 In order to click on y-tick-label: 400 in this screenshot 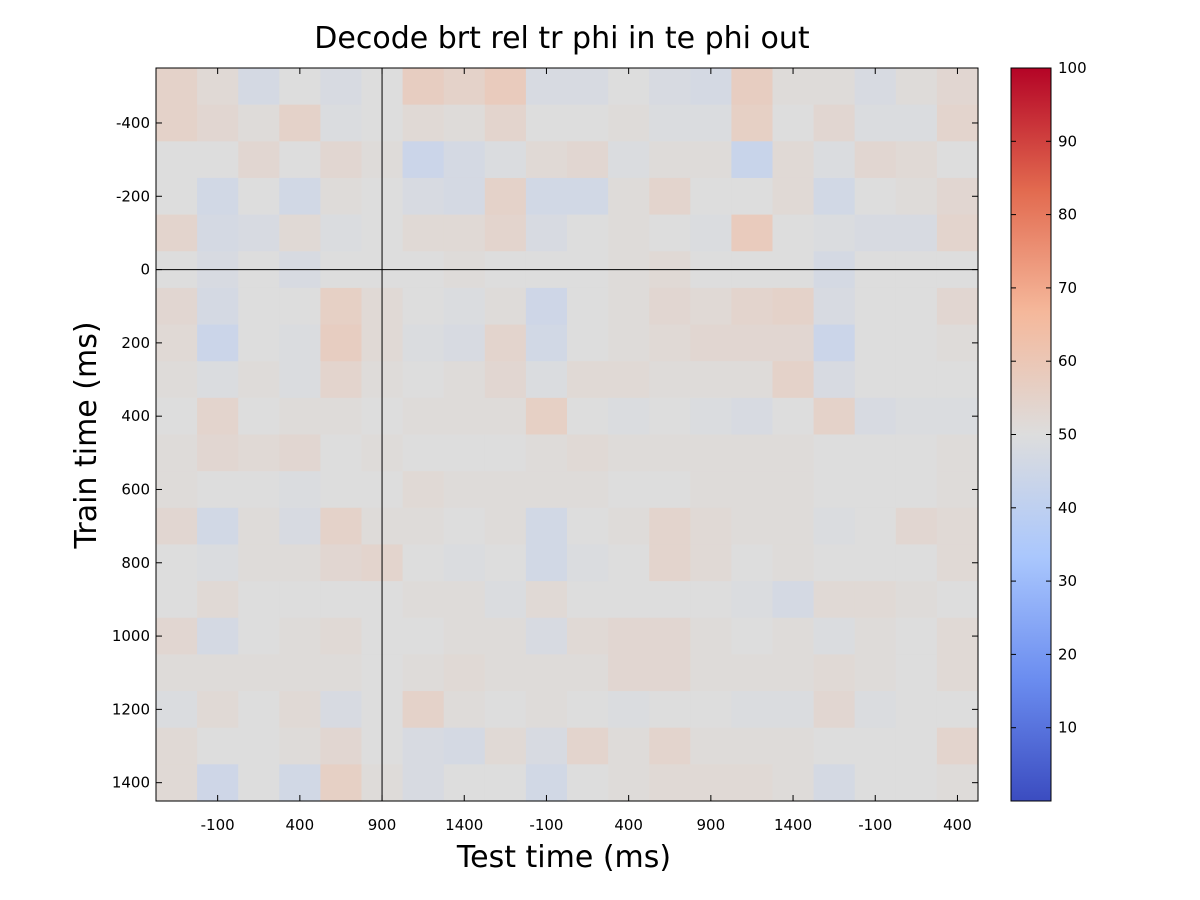, I will do `click(135, 416)`.